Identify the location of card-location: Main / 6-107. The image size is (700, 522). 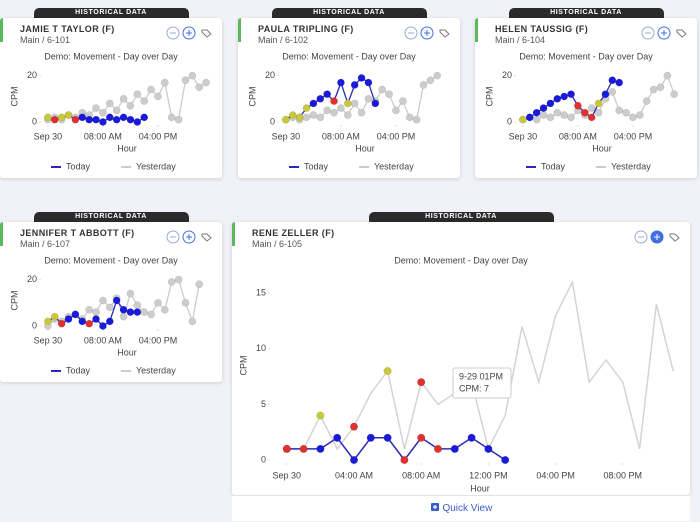
(45, 244).